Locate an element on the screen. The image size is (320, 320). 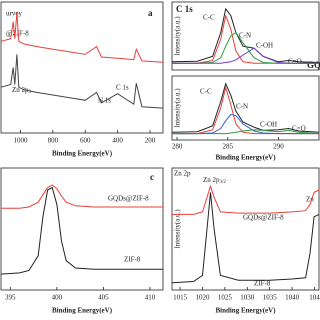
x-tick-label: 1020 is located at coordinates (202, 298).